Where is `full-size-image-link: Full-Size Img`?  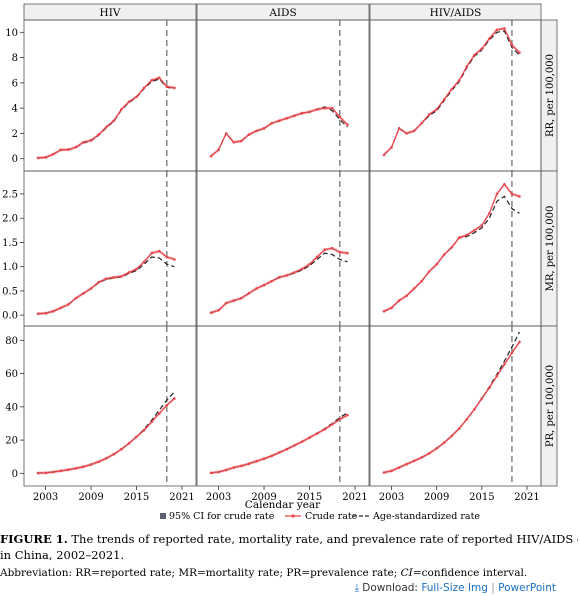
full-size-image-link: Full-Size Img is located at coordinates (454, 588).